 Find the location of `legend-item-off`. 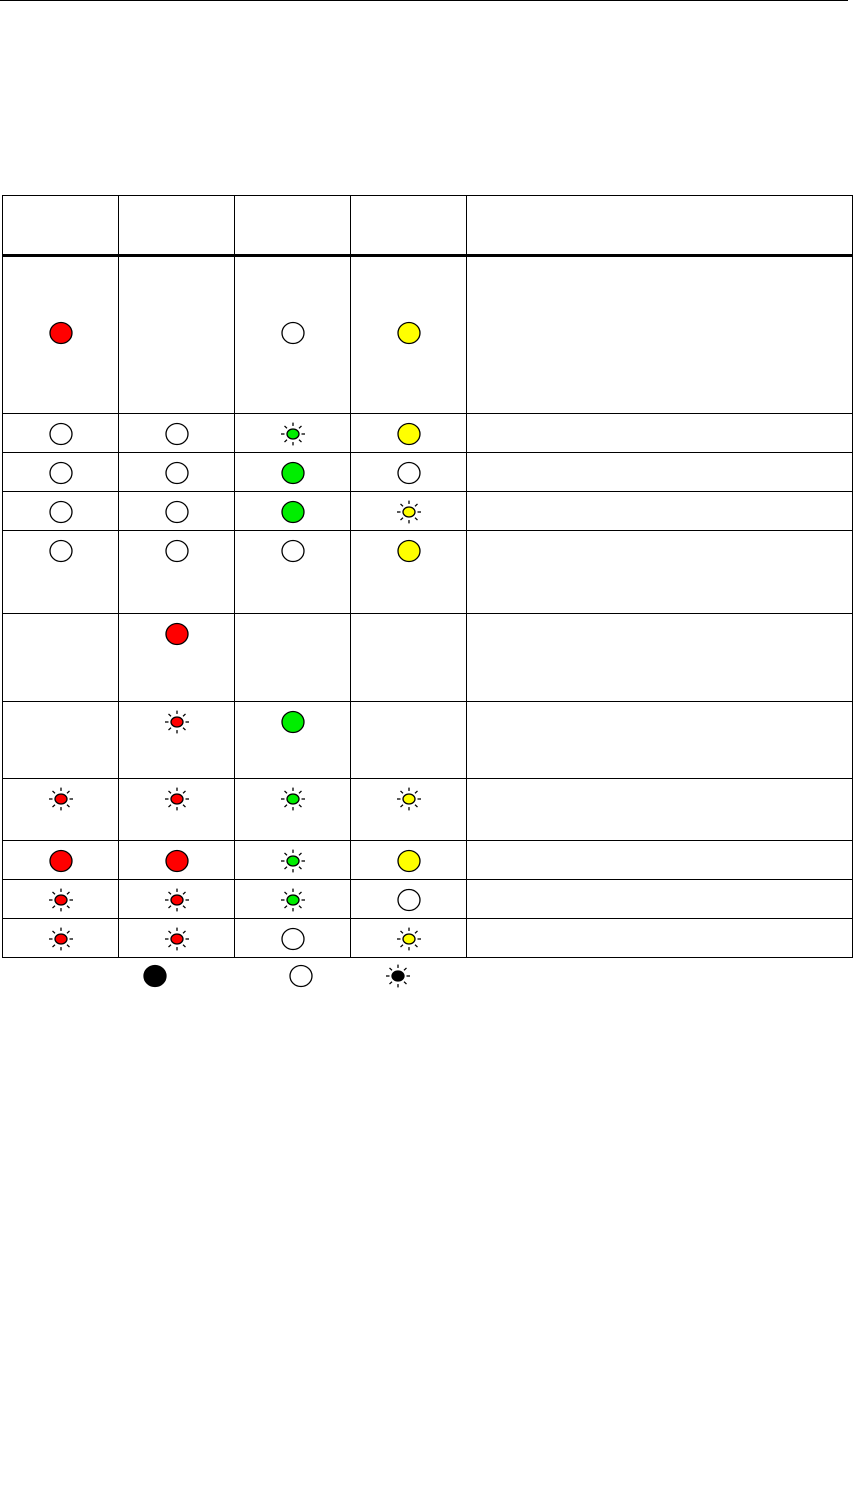

legend-item-off is located at coordinates (301, 978).